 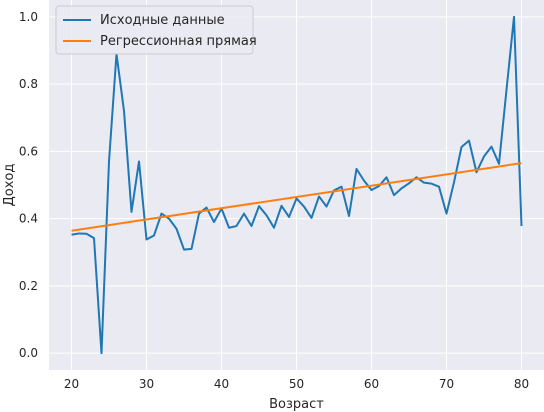 I want to click on x-tick-label: 50, so click(x=296, y=384).